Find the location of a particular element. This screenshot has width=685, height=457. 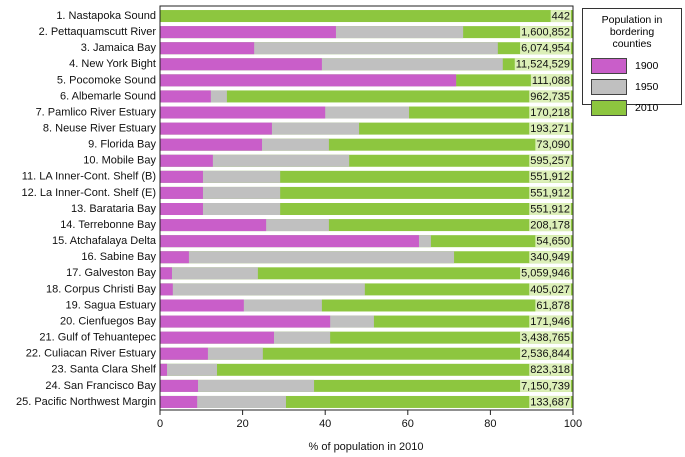

legend-item: 1950 is located at coordinates (636, 87).